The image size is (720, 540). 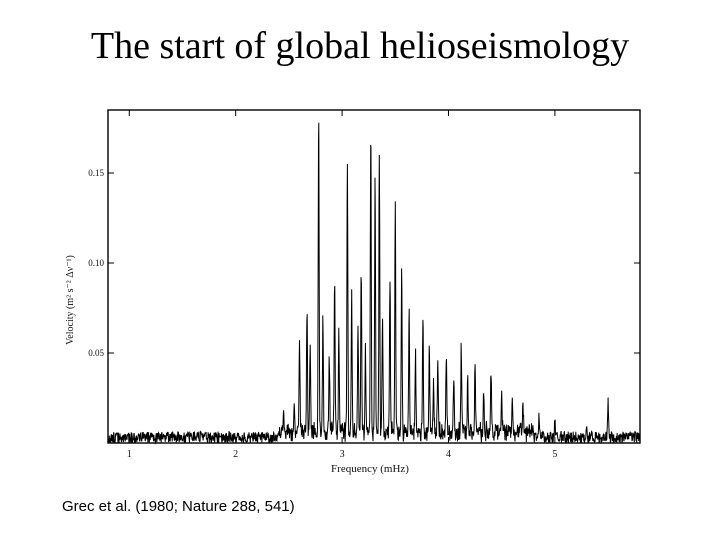 What do you see at coordinates (235, 454) in the screenshot?
I see `x-tick-label: 2` at bounding box center [235, 454].